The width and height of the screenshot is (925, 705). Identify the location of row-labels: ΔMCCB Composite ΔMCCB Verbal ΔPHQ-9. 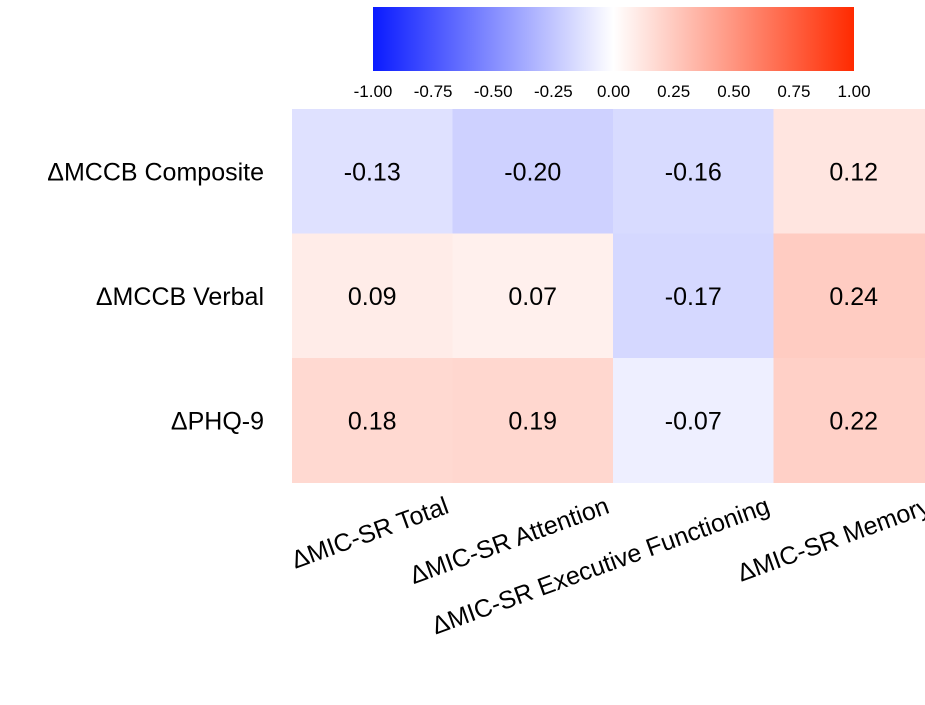
(155, 296).